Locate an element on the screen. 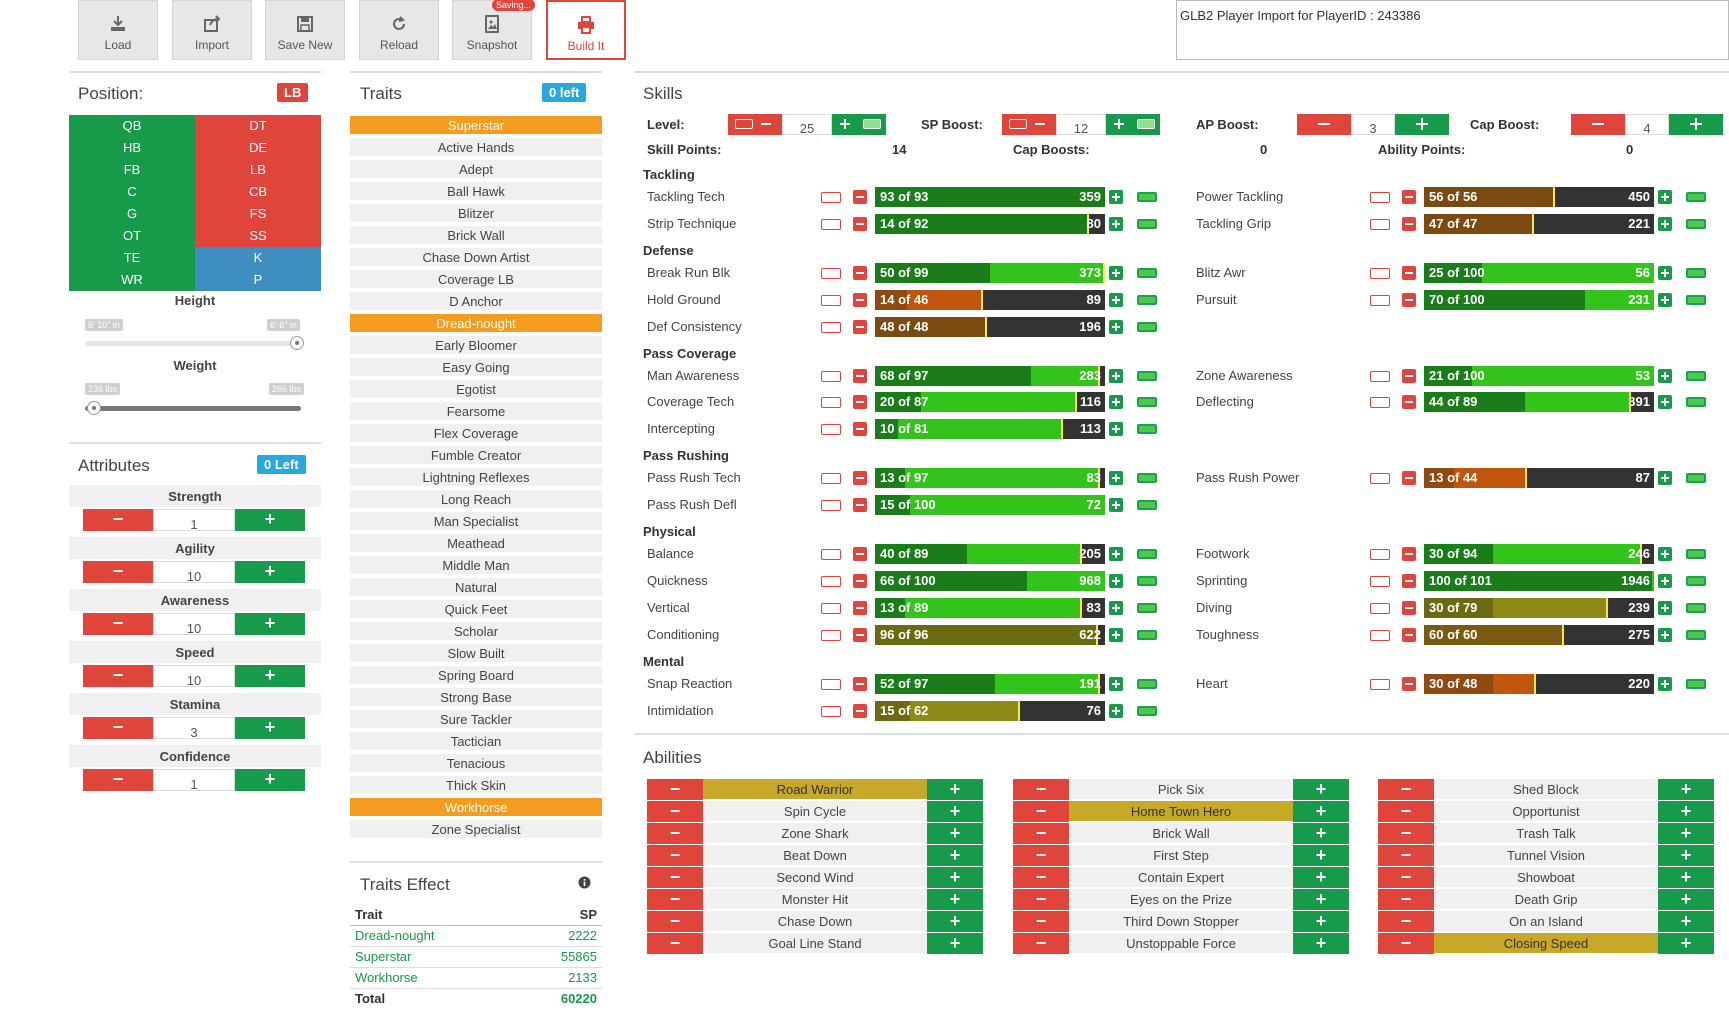  ability-item: Opportunist is located at coordinates (1546, 811).